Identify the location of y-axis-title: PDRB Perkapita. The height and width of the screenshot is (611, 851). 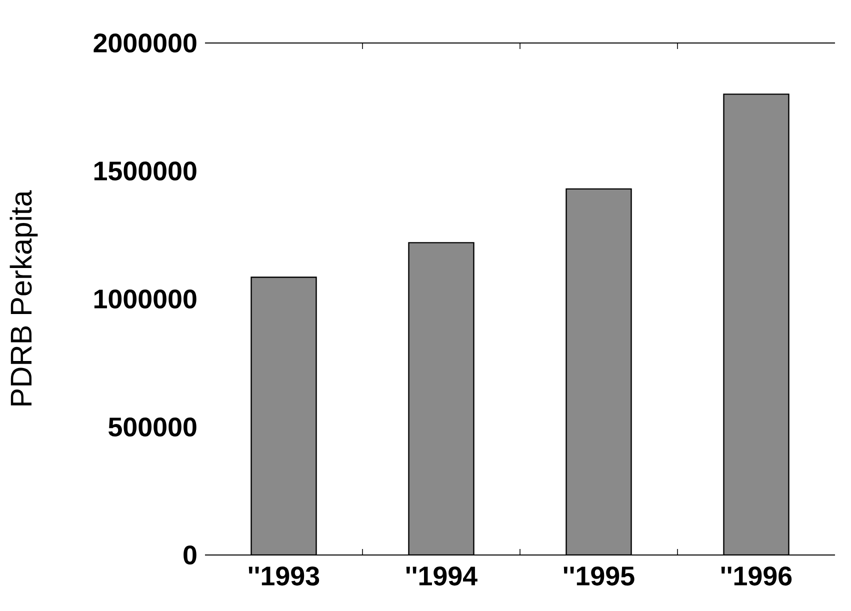
(24, 298).